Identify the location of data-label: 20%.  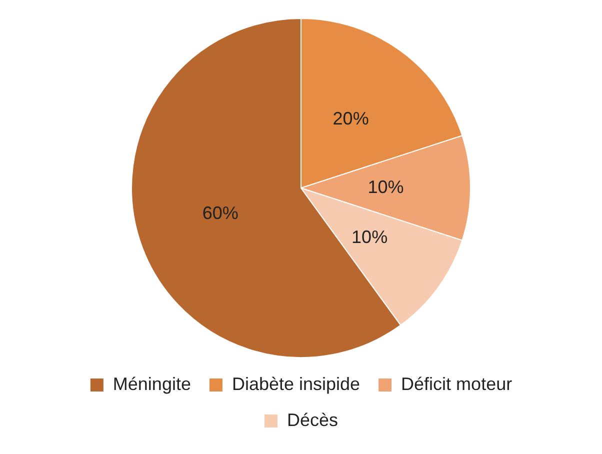
(350, 118).